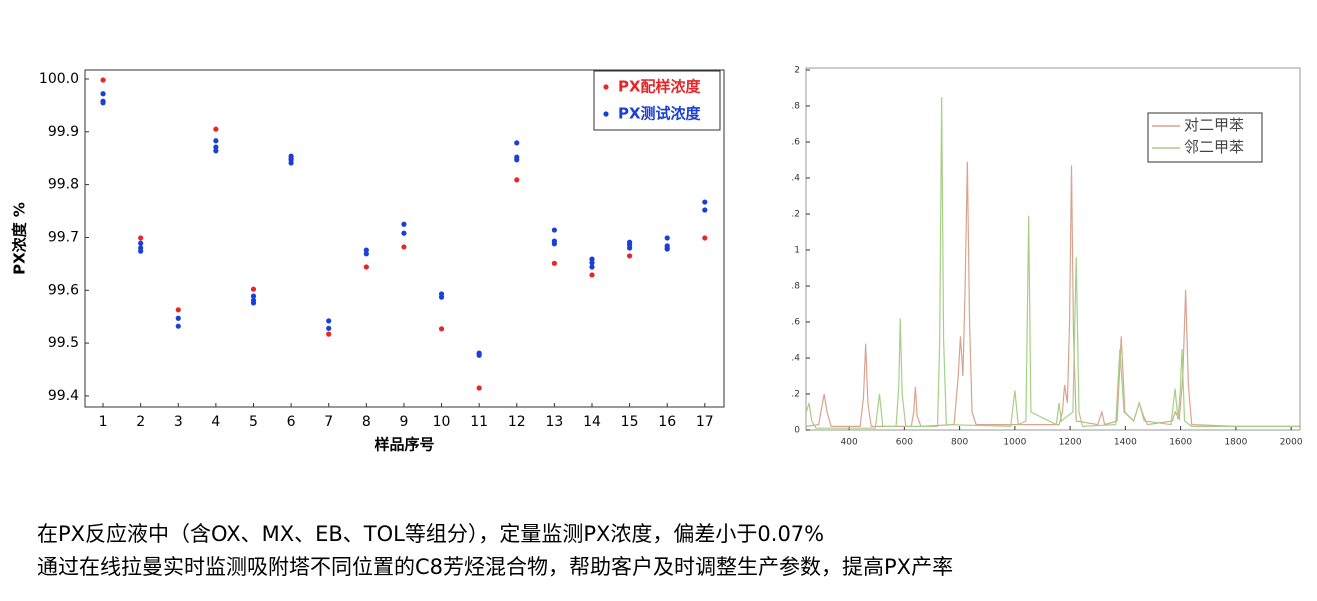 Image resolution: width=1317 pixels, height=601 pixels. Describe the element at coordinates (660, 114) in the screenshot. I see `legend-label: PX测试浓度` at that location.